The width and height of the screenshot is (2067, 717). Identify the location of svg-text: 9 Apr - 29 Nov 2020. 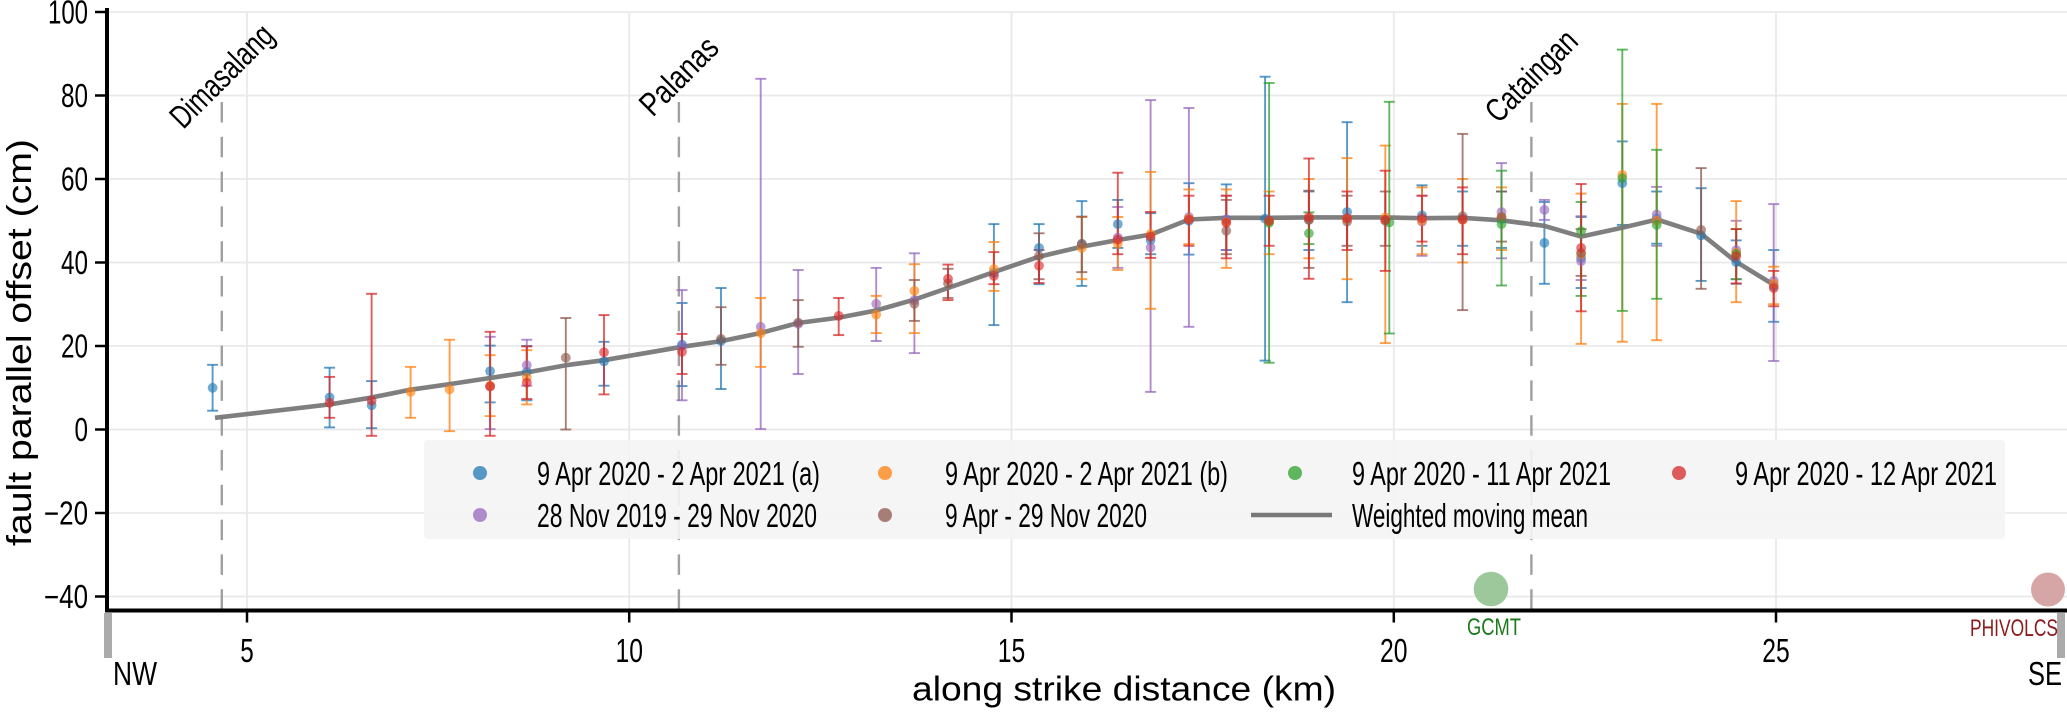
(1046, 515).